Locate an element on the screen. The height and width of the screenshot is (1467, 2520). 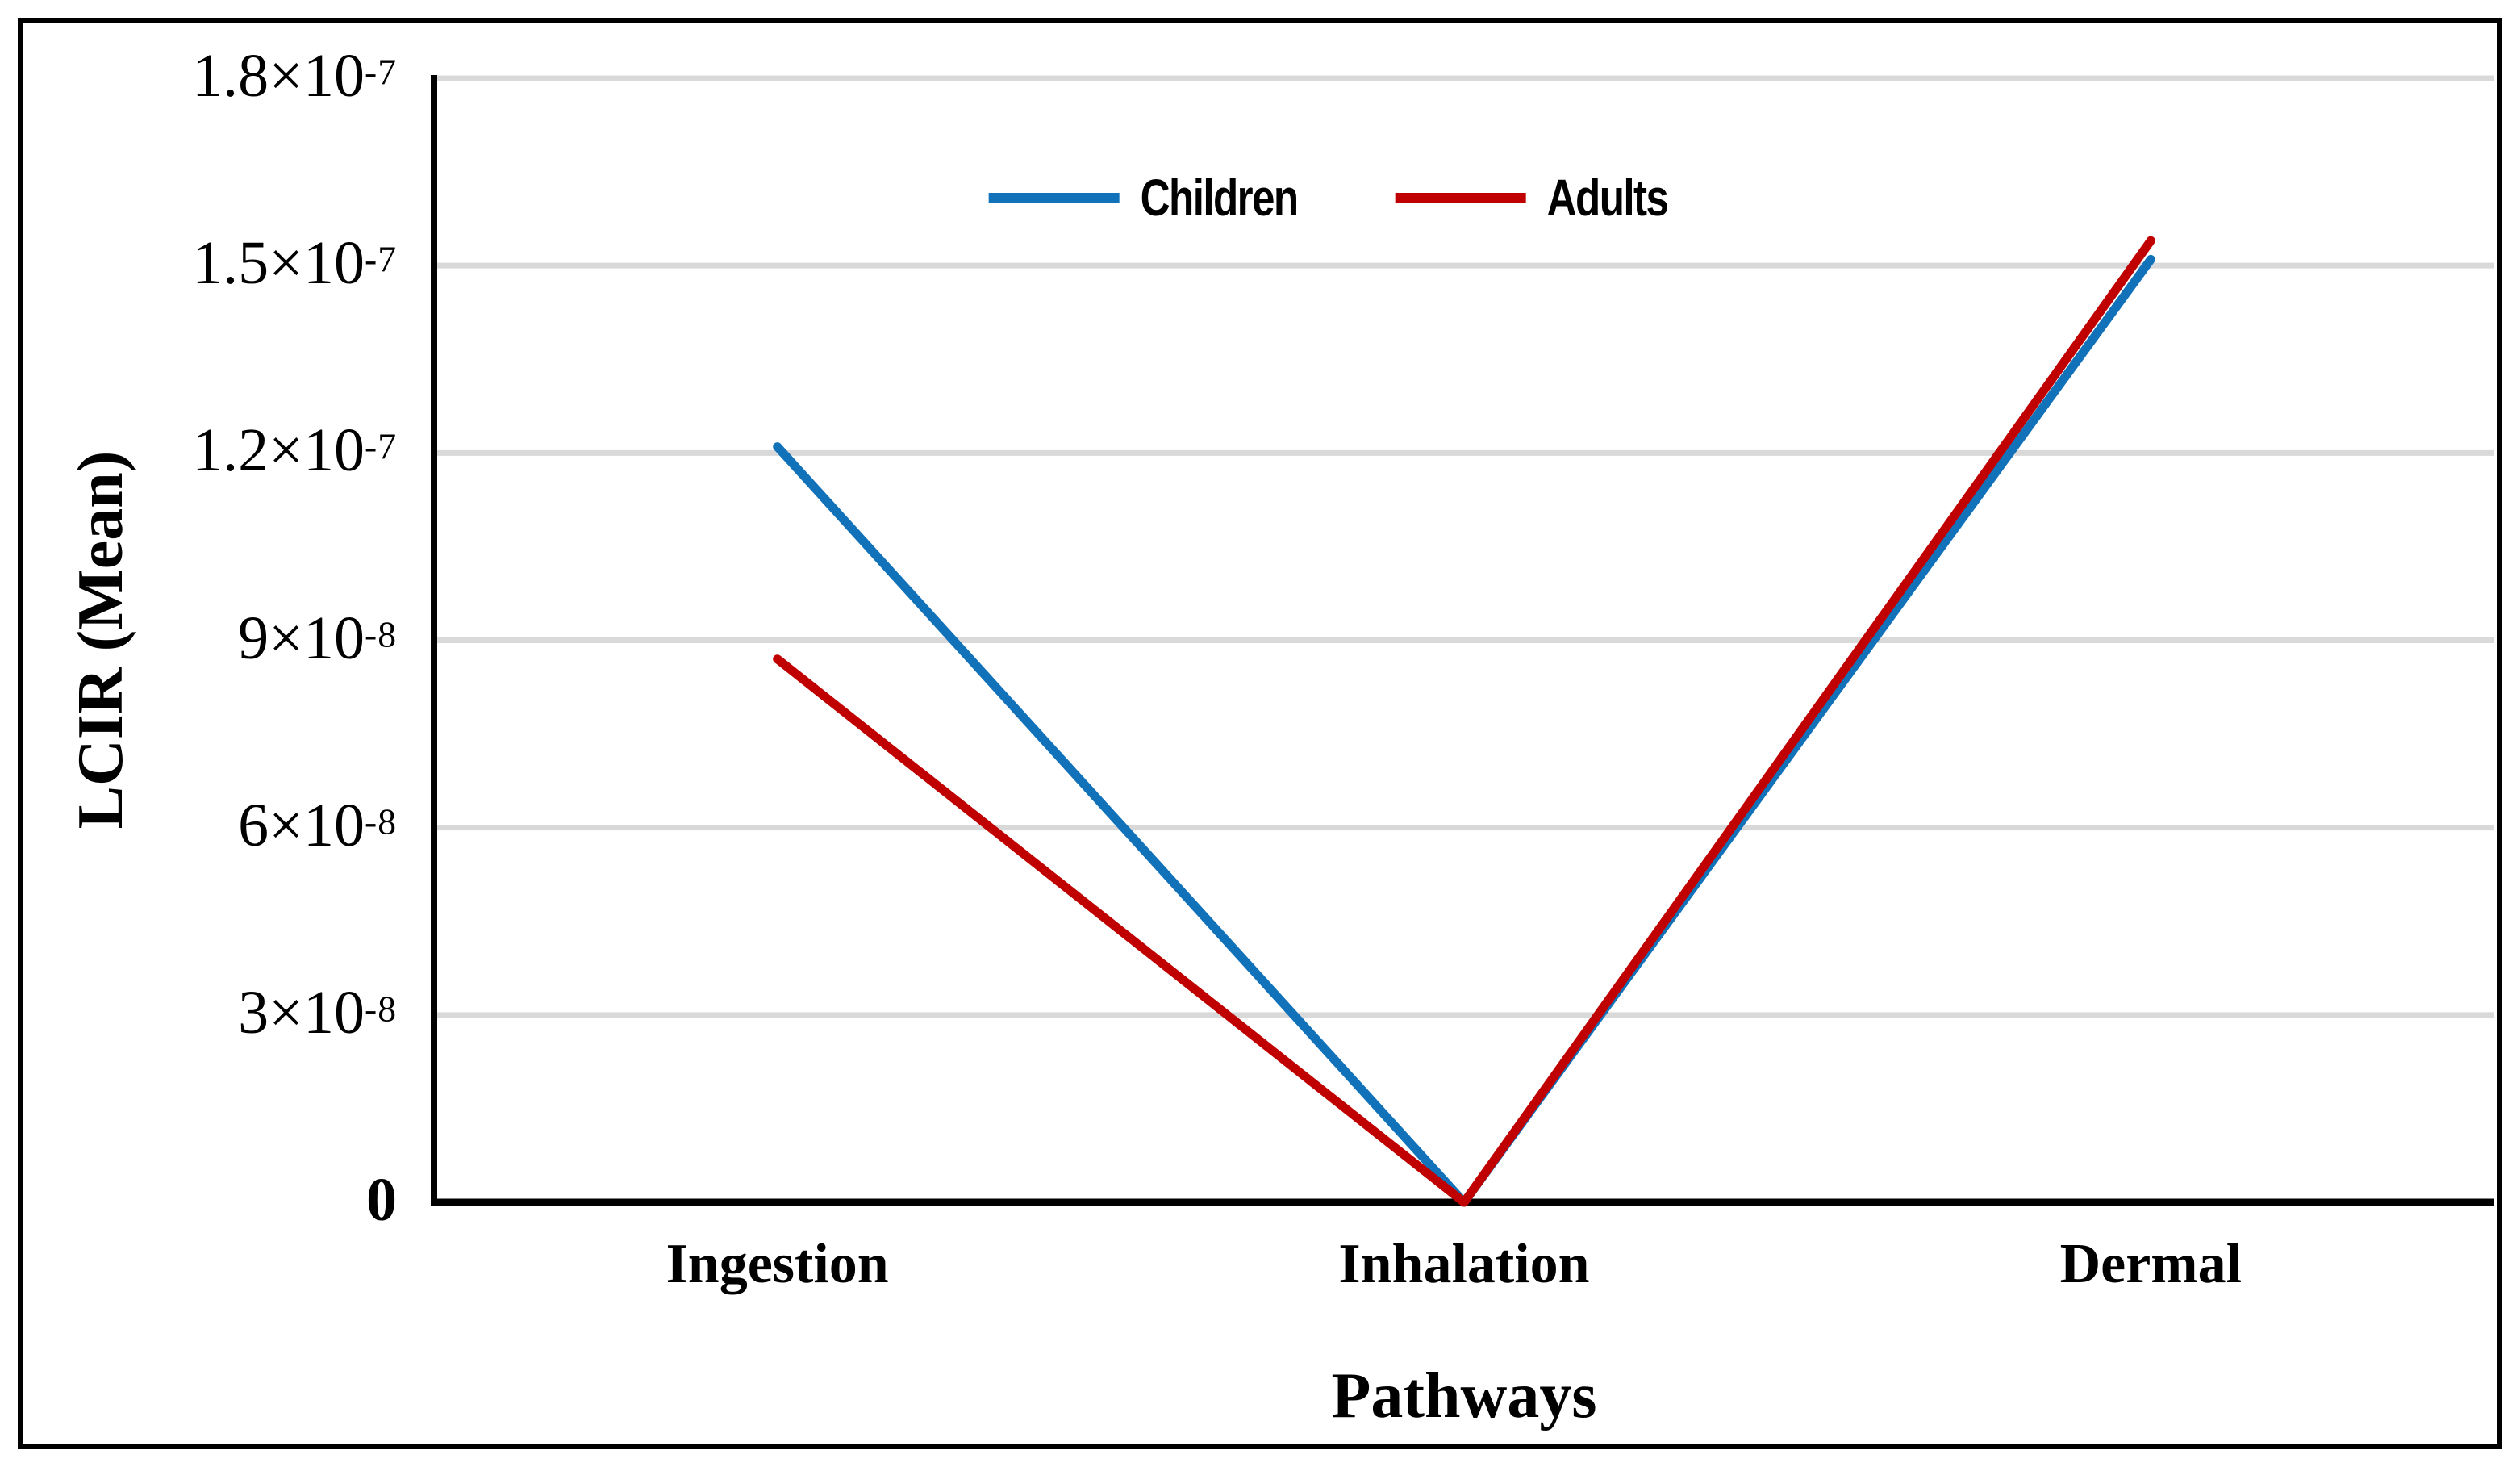
y-axis-title: LCIR (Mean) is located at coordinates (100, 640).